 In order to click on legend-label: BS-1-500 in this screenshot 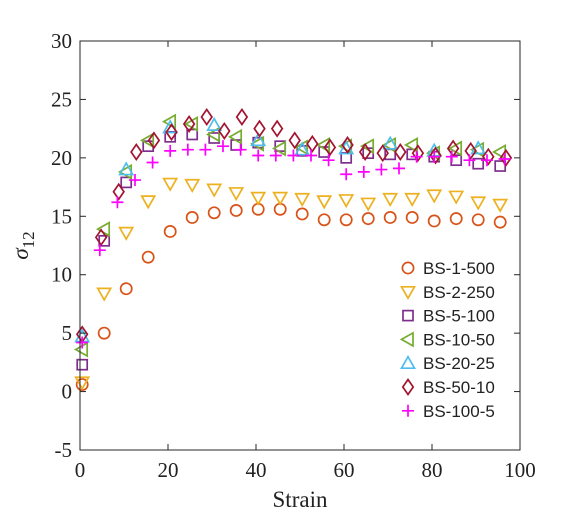, I will do `click(459, 268)`.